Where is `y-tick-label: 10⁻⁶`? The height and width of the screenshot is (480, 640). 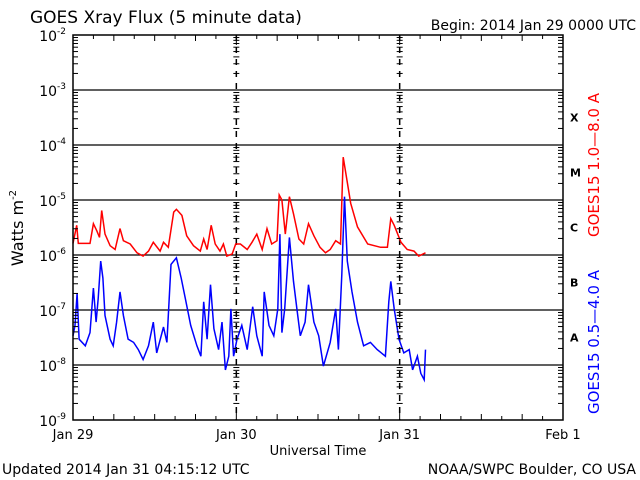 y-tick-label: 10⁻⁶ is located at coordinates (52, 256).